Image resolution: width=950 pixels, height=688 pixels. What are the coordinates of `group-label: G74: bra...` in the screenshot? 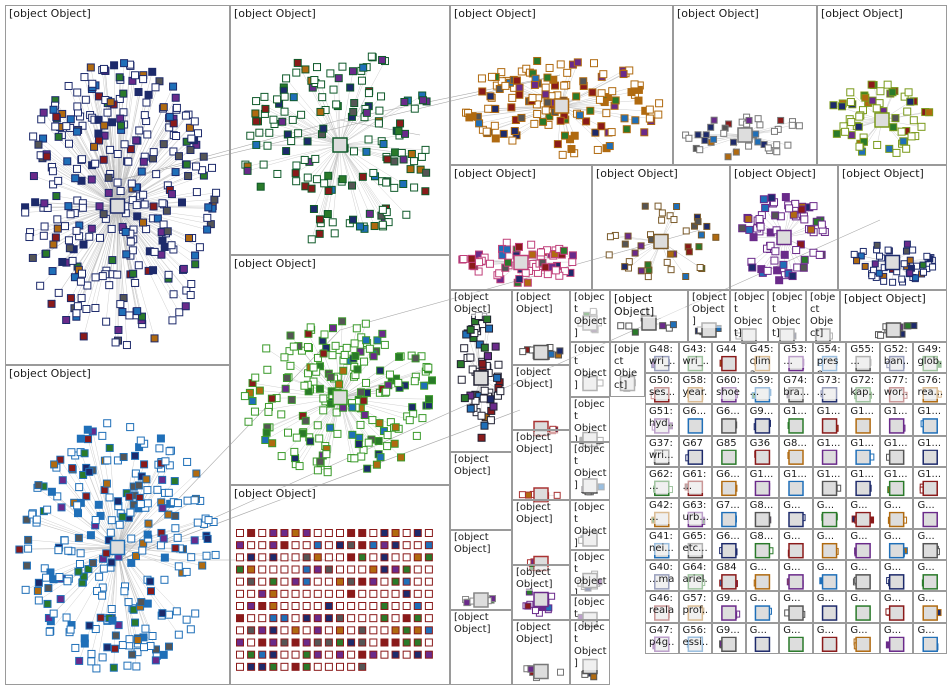 It's located at (796, 387).